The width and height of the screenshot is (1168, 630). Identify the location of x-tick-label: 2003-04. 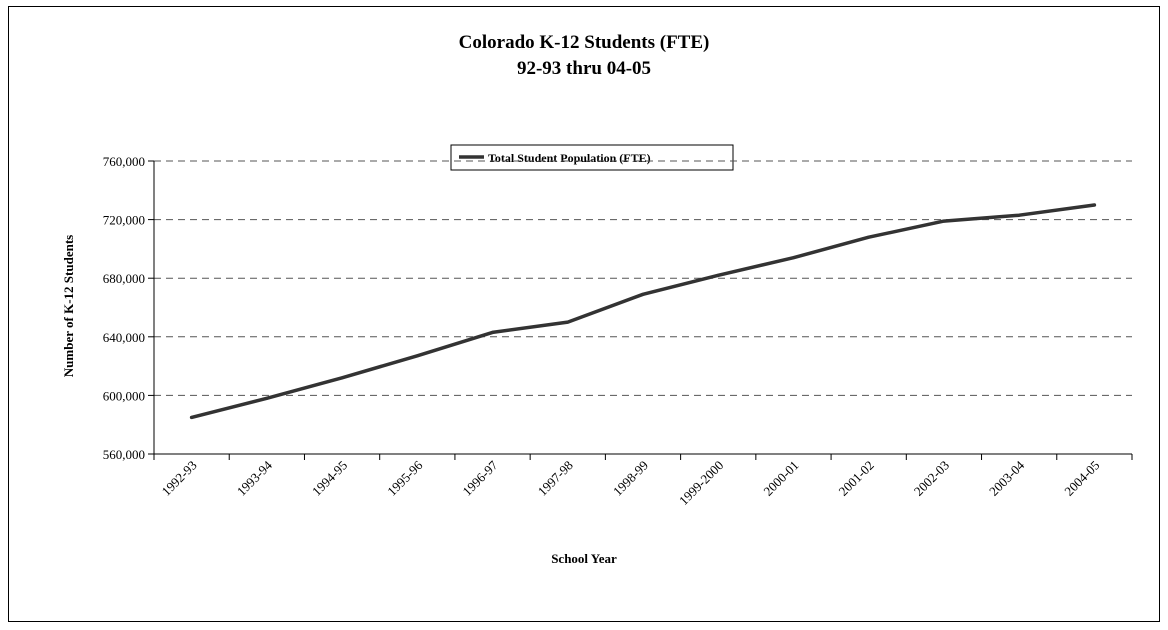
(1007, 478).